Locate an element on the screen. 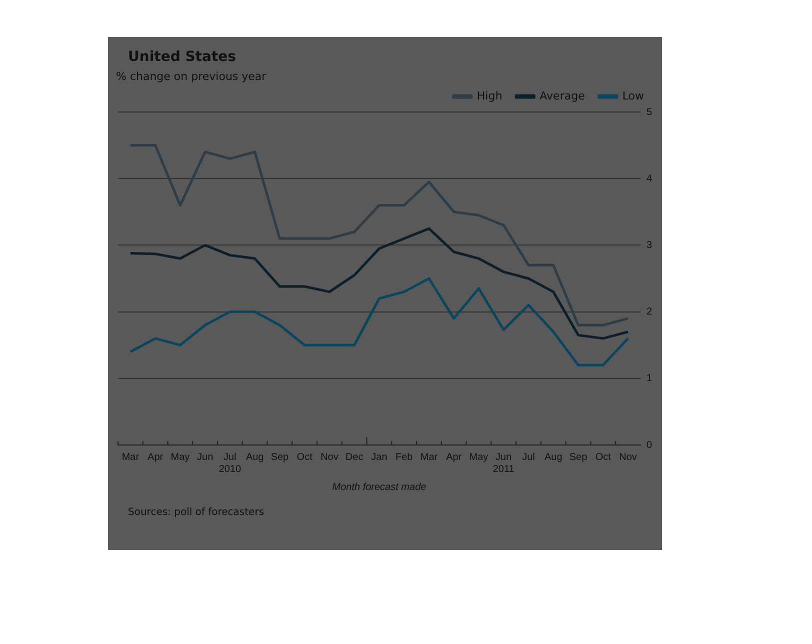 Image resolution: width=812 pixels, height=644 pixels. y-tick-label: 5 is located at coordinates (649, 112).